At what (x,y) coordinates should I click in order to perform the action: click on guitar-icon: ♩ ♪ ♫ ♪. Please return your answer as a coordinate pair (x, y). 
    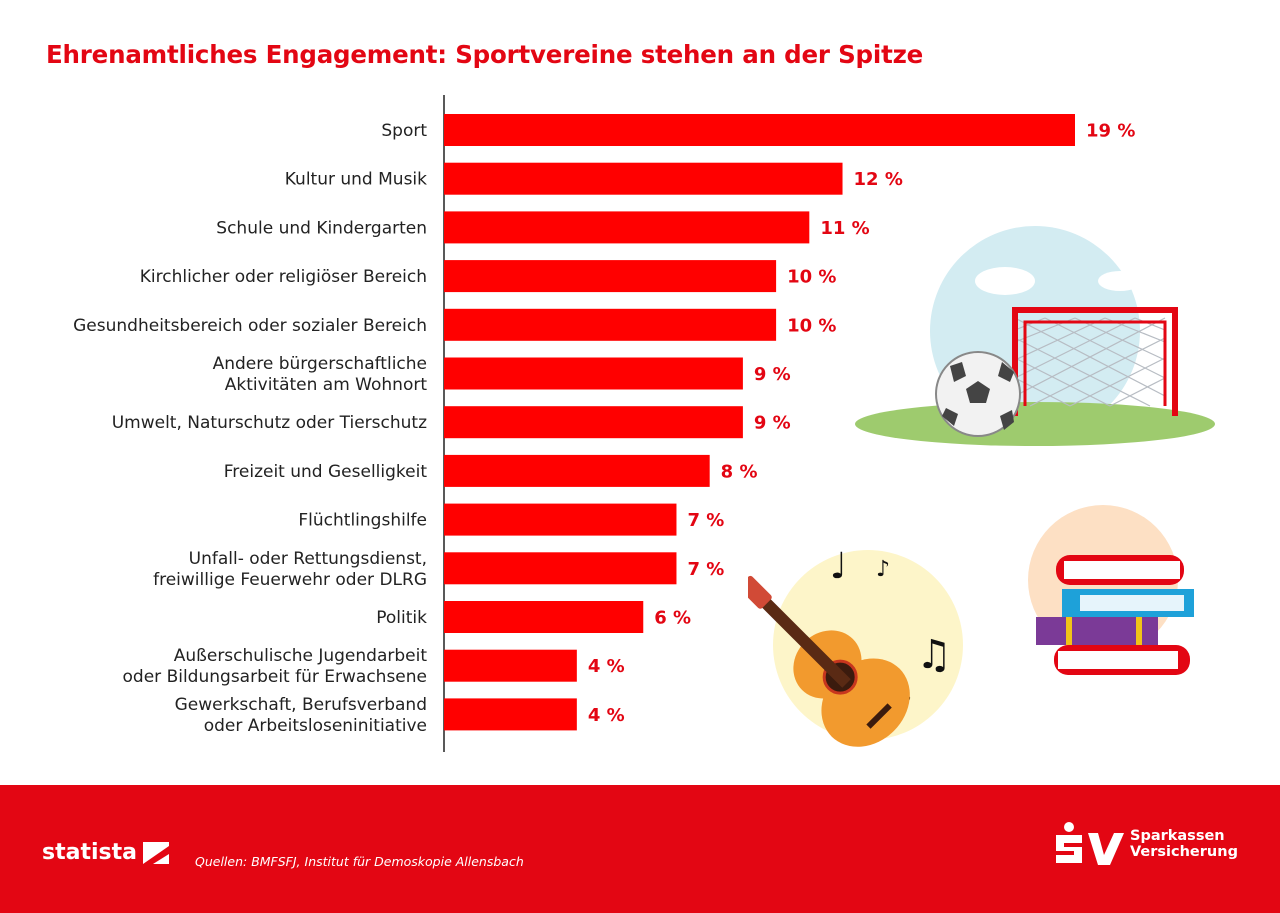
    Looking at the image, I should click on (855, 646).